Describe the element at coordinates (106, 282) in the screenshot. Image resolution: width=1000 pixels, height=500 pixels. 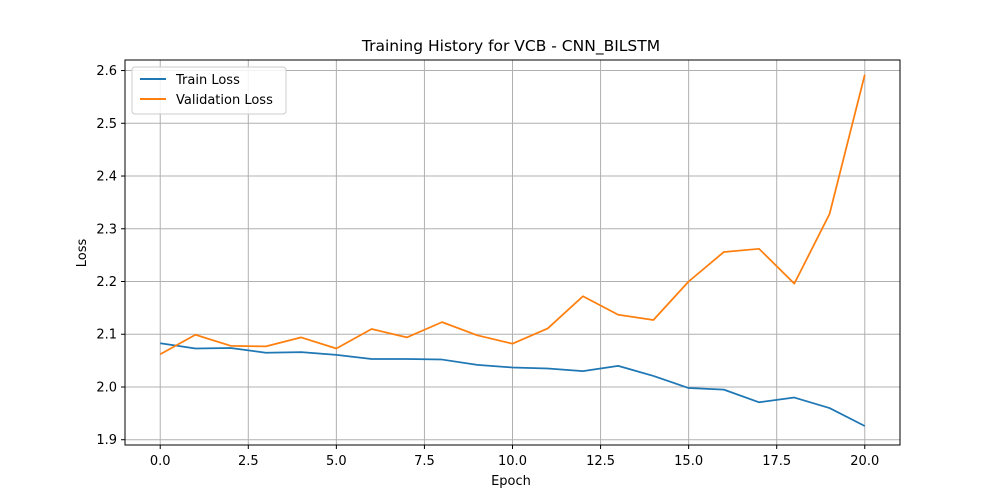
I see `y-tick-label: 2.2` at that location.